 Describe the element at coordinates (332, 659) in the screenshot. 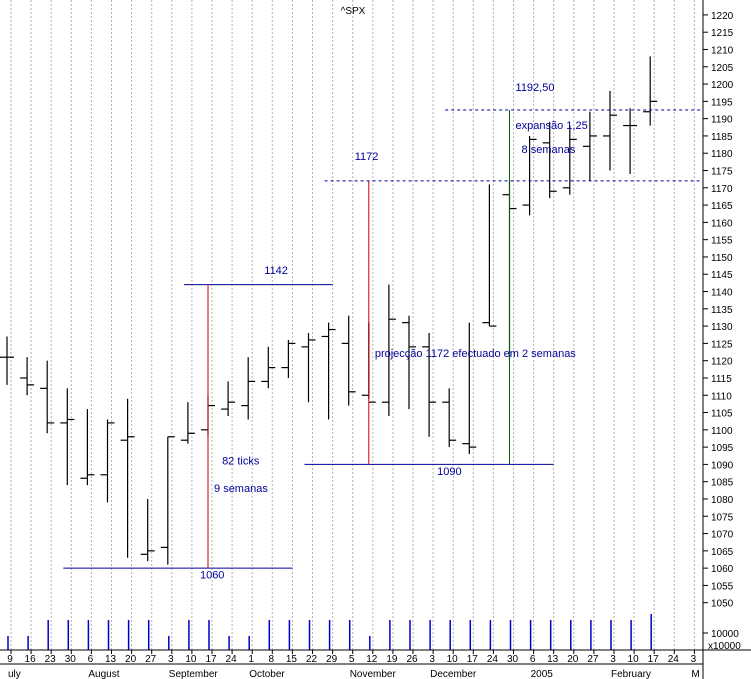

I see `x-tick-label: 29` at that location.